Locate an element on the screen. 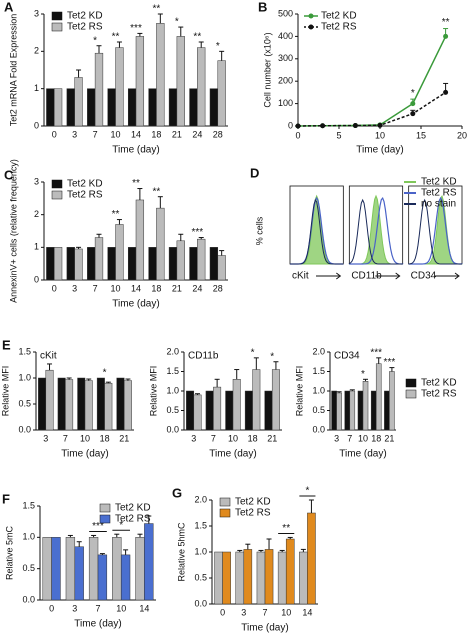 This screenshot has height=637, width=474. y-tick-label: 300 is located at coordinates (285, 58).